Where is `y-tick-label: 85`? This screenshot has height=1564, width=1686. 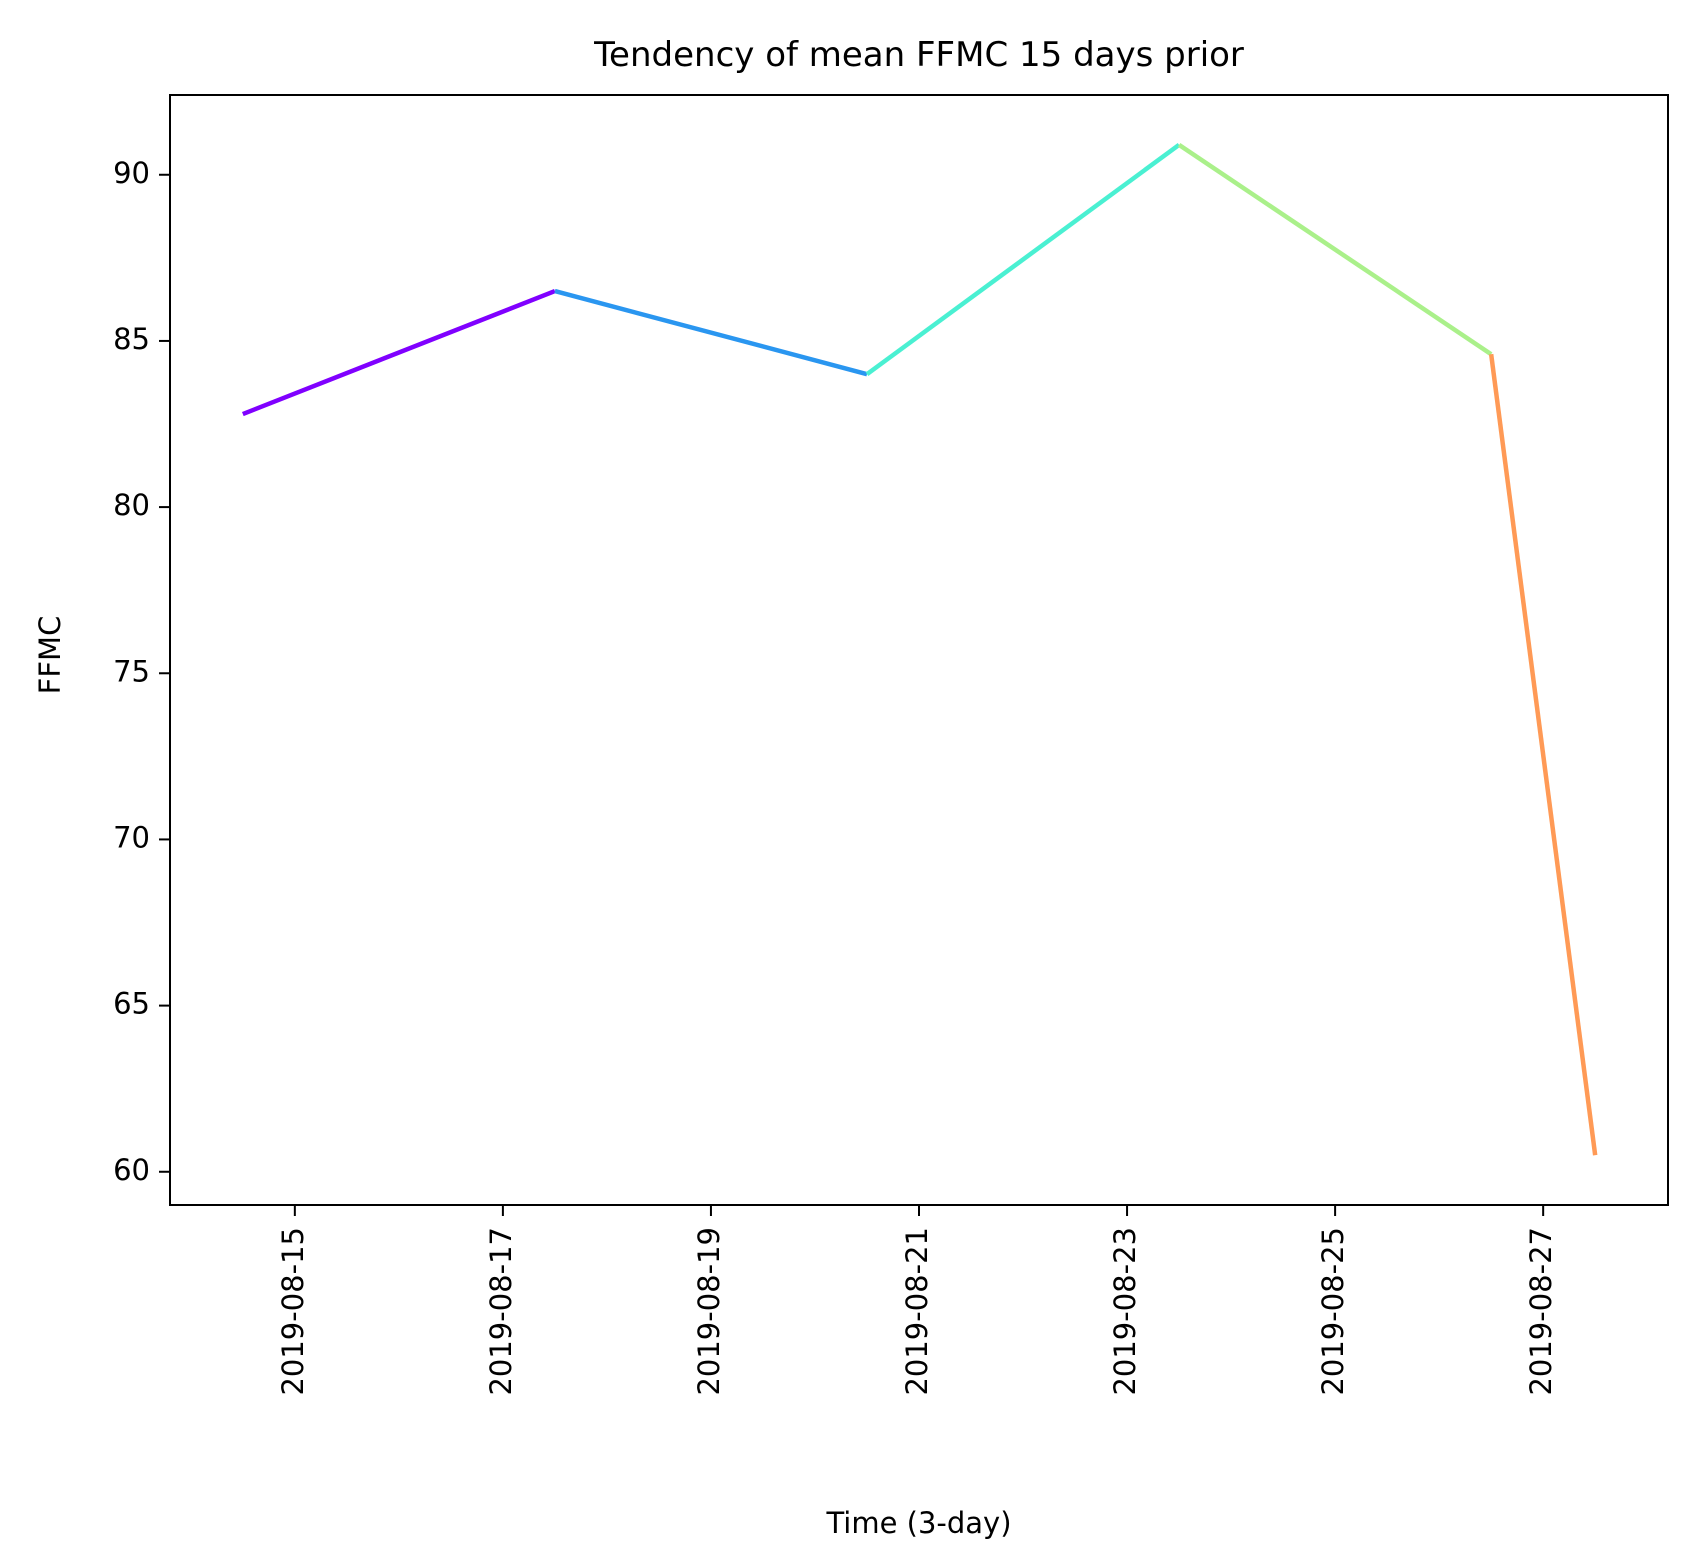
y-tick-label: 85 is located at coordinates (131, 339).